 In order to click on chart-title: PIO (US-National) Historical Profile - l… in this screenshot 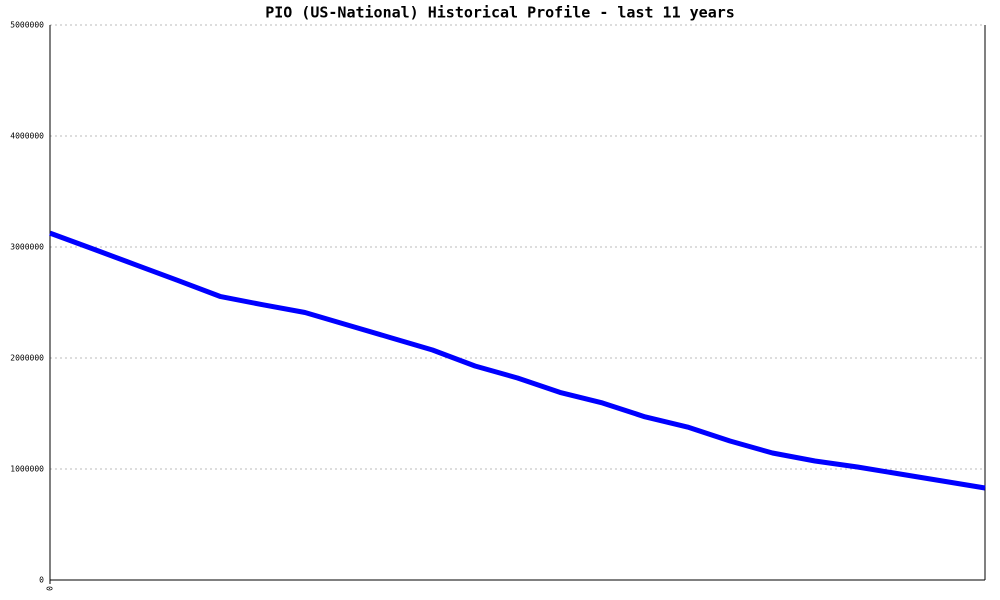, I will do `click(500, 13)`.